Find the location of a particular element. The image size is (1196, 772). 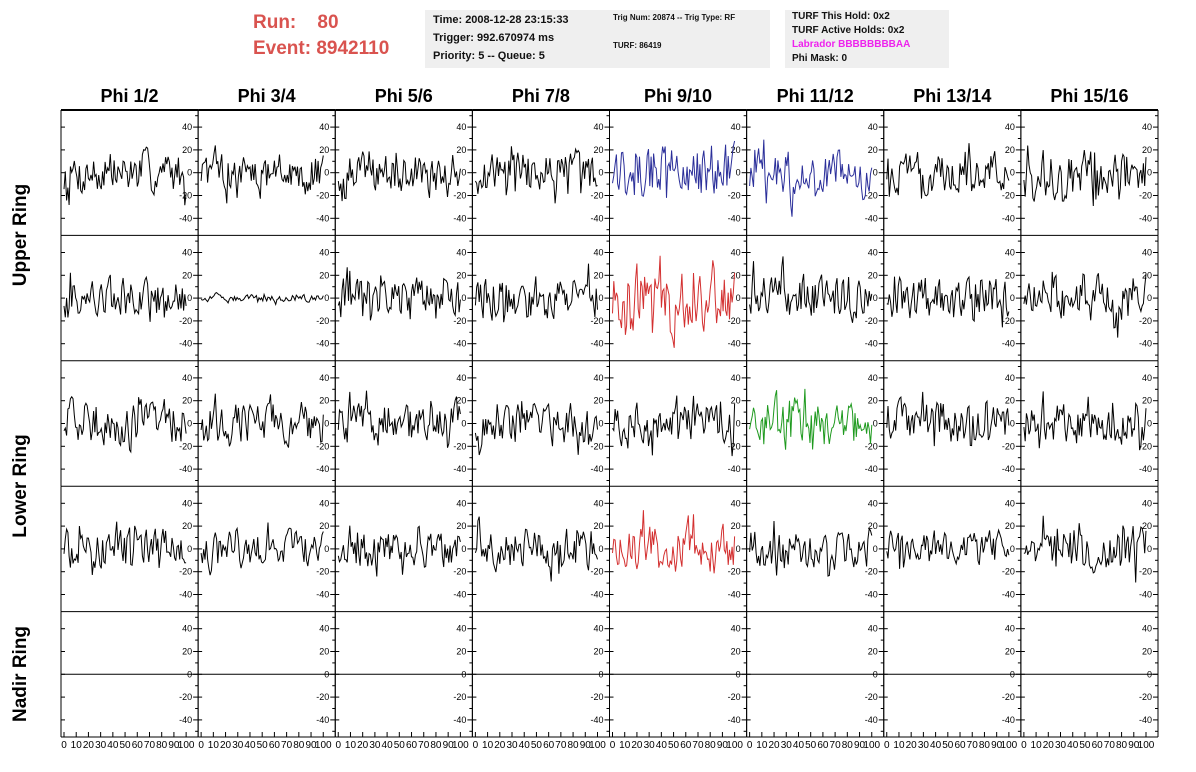

run-line: Run: 80 is located at coordinates (321, 23).